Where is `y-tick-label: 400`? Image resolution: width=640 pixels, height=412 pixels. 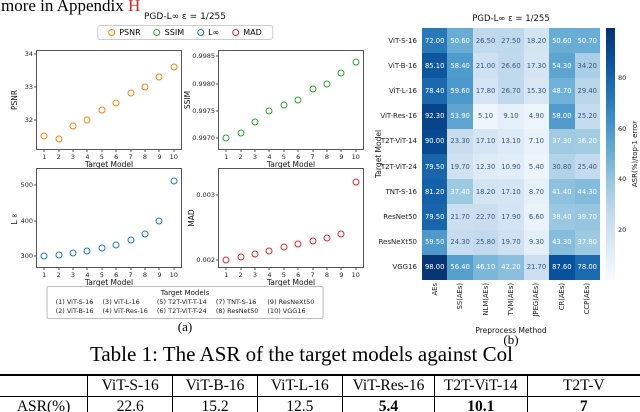
y-tick-label: 400 is located at coordinates (26, 220).